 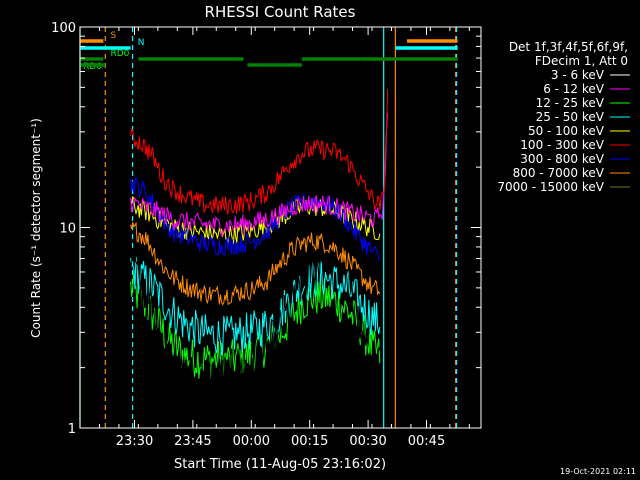 What do you see at coordinates (598, 471) in the screenshot?
I see `timestamp: 19-Oct-2021 02:11` at bounding box center [598, 471].